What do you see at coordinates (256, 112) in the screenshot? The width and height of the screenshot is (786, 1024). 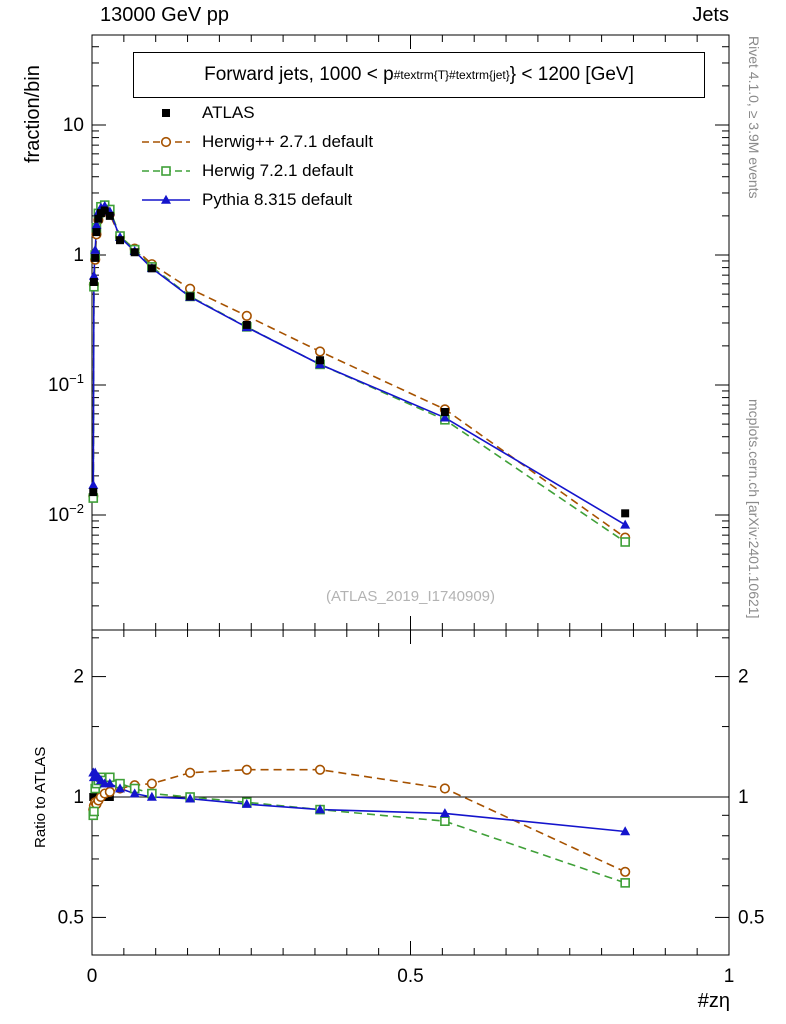 I see `legend-item: ATLAS` at bounding box center [256, 112].